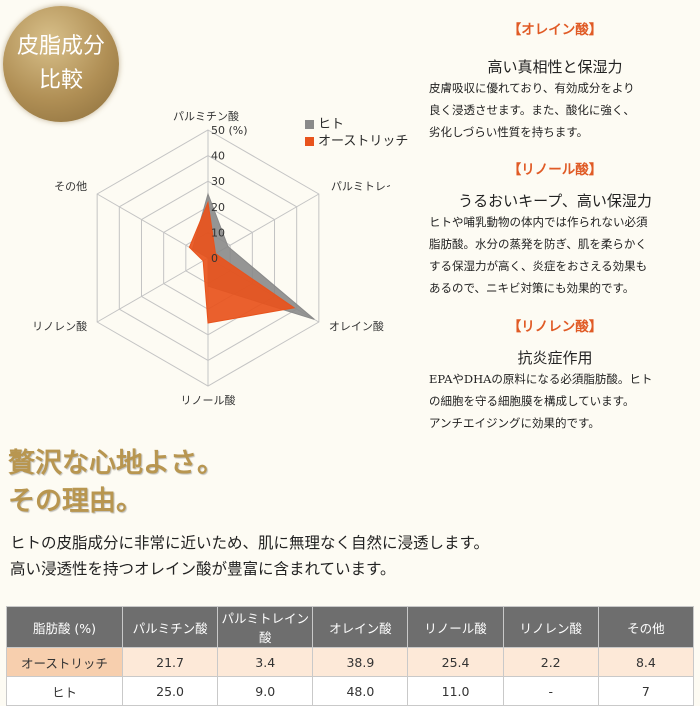 The height and width of the screenshot is (706, 700). I want to click on badge-title-line2: 比較, so click(60, 80).